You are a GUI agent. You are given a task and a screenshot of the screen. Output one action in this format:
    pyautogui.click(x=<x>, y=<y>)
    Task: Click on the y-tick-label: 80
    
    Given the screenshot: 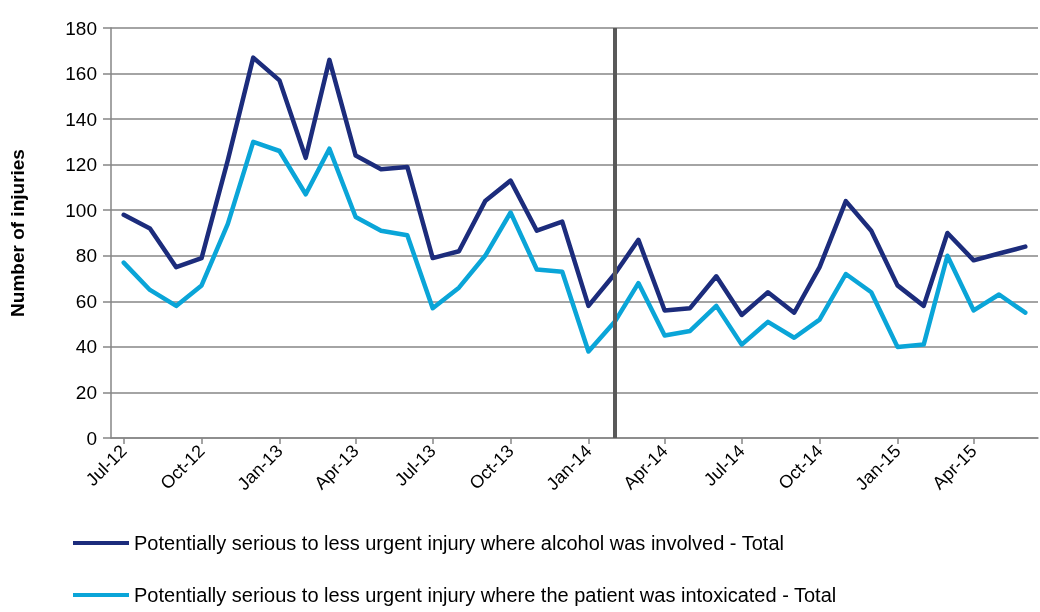 What is the action you would take?
    pyautogui.click(x=86, y=256)
    